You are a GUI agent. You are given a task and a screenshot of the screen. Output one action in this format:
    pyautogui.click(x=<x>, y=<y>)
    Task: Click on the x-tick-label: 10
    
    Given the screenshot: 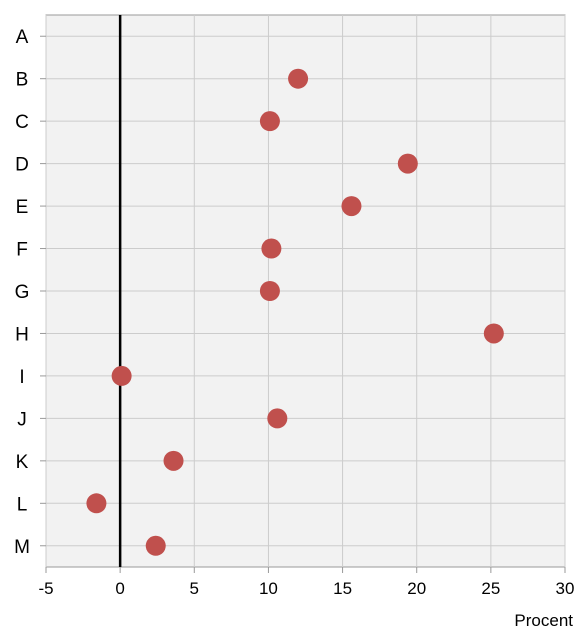 What is the action you would take?
    pyautogui.click(x=268, y=588)
    